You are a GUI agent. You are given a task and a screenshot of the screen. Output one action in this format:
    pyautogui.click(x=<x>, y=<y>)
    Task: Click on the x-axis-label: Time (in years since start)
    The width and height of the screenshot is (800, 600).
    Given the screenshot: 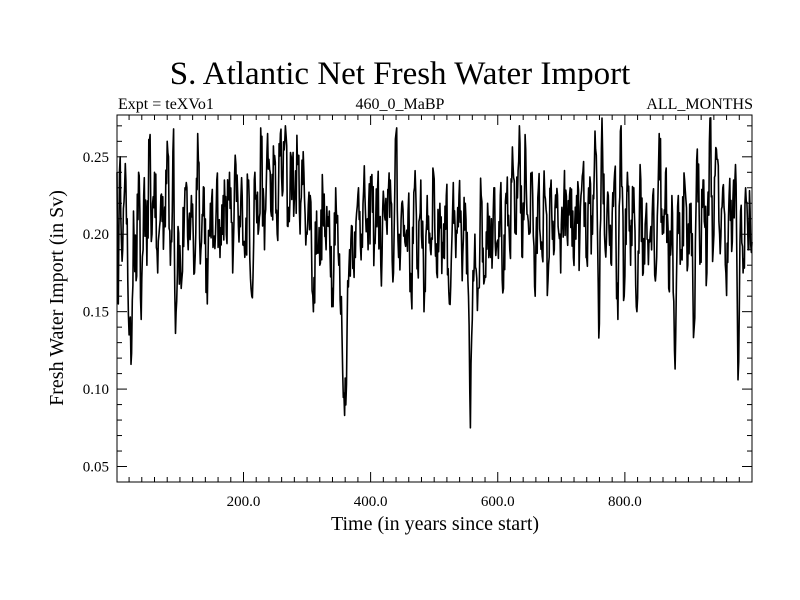 What is the action you would take?
    pyautogui.click(x=435, y=524)
    